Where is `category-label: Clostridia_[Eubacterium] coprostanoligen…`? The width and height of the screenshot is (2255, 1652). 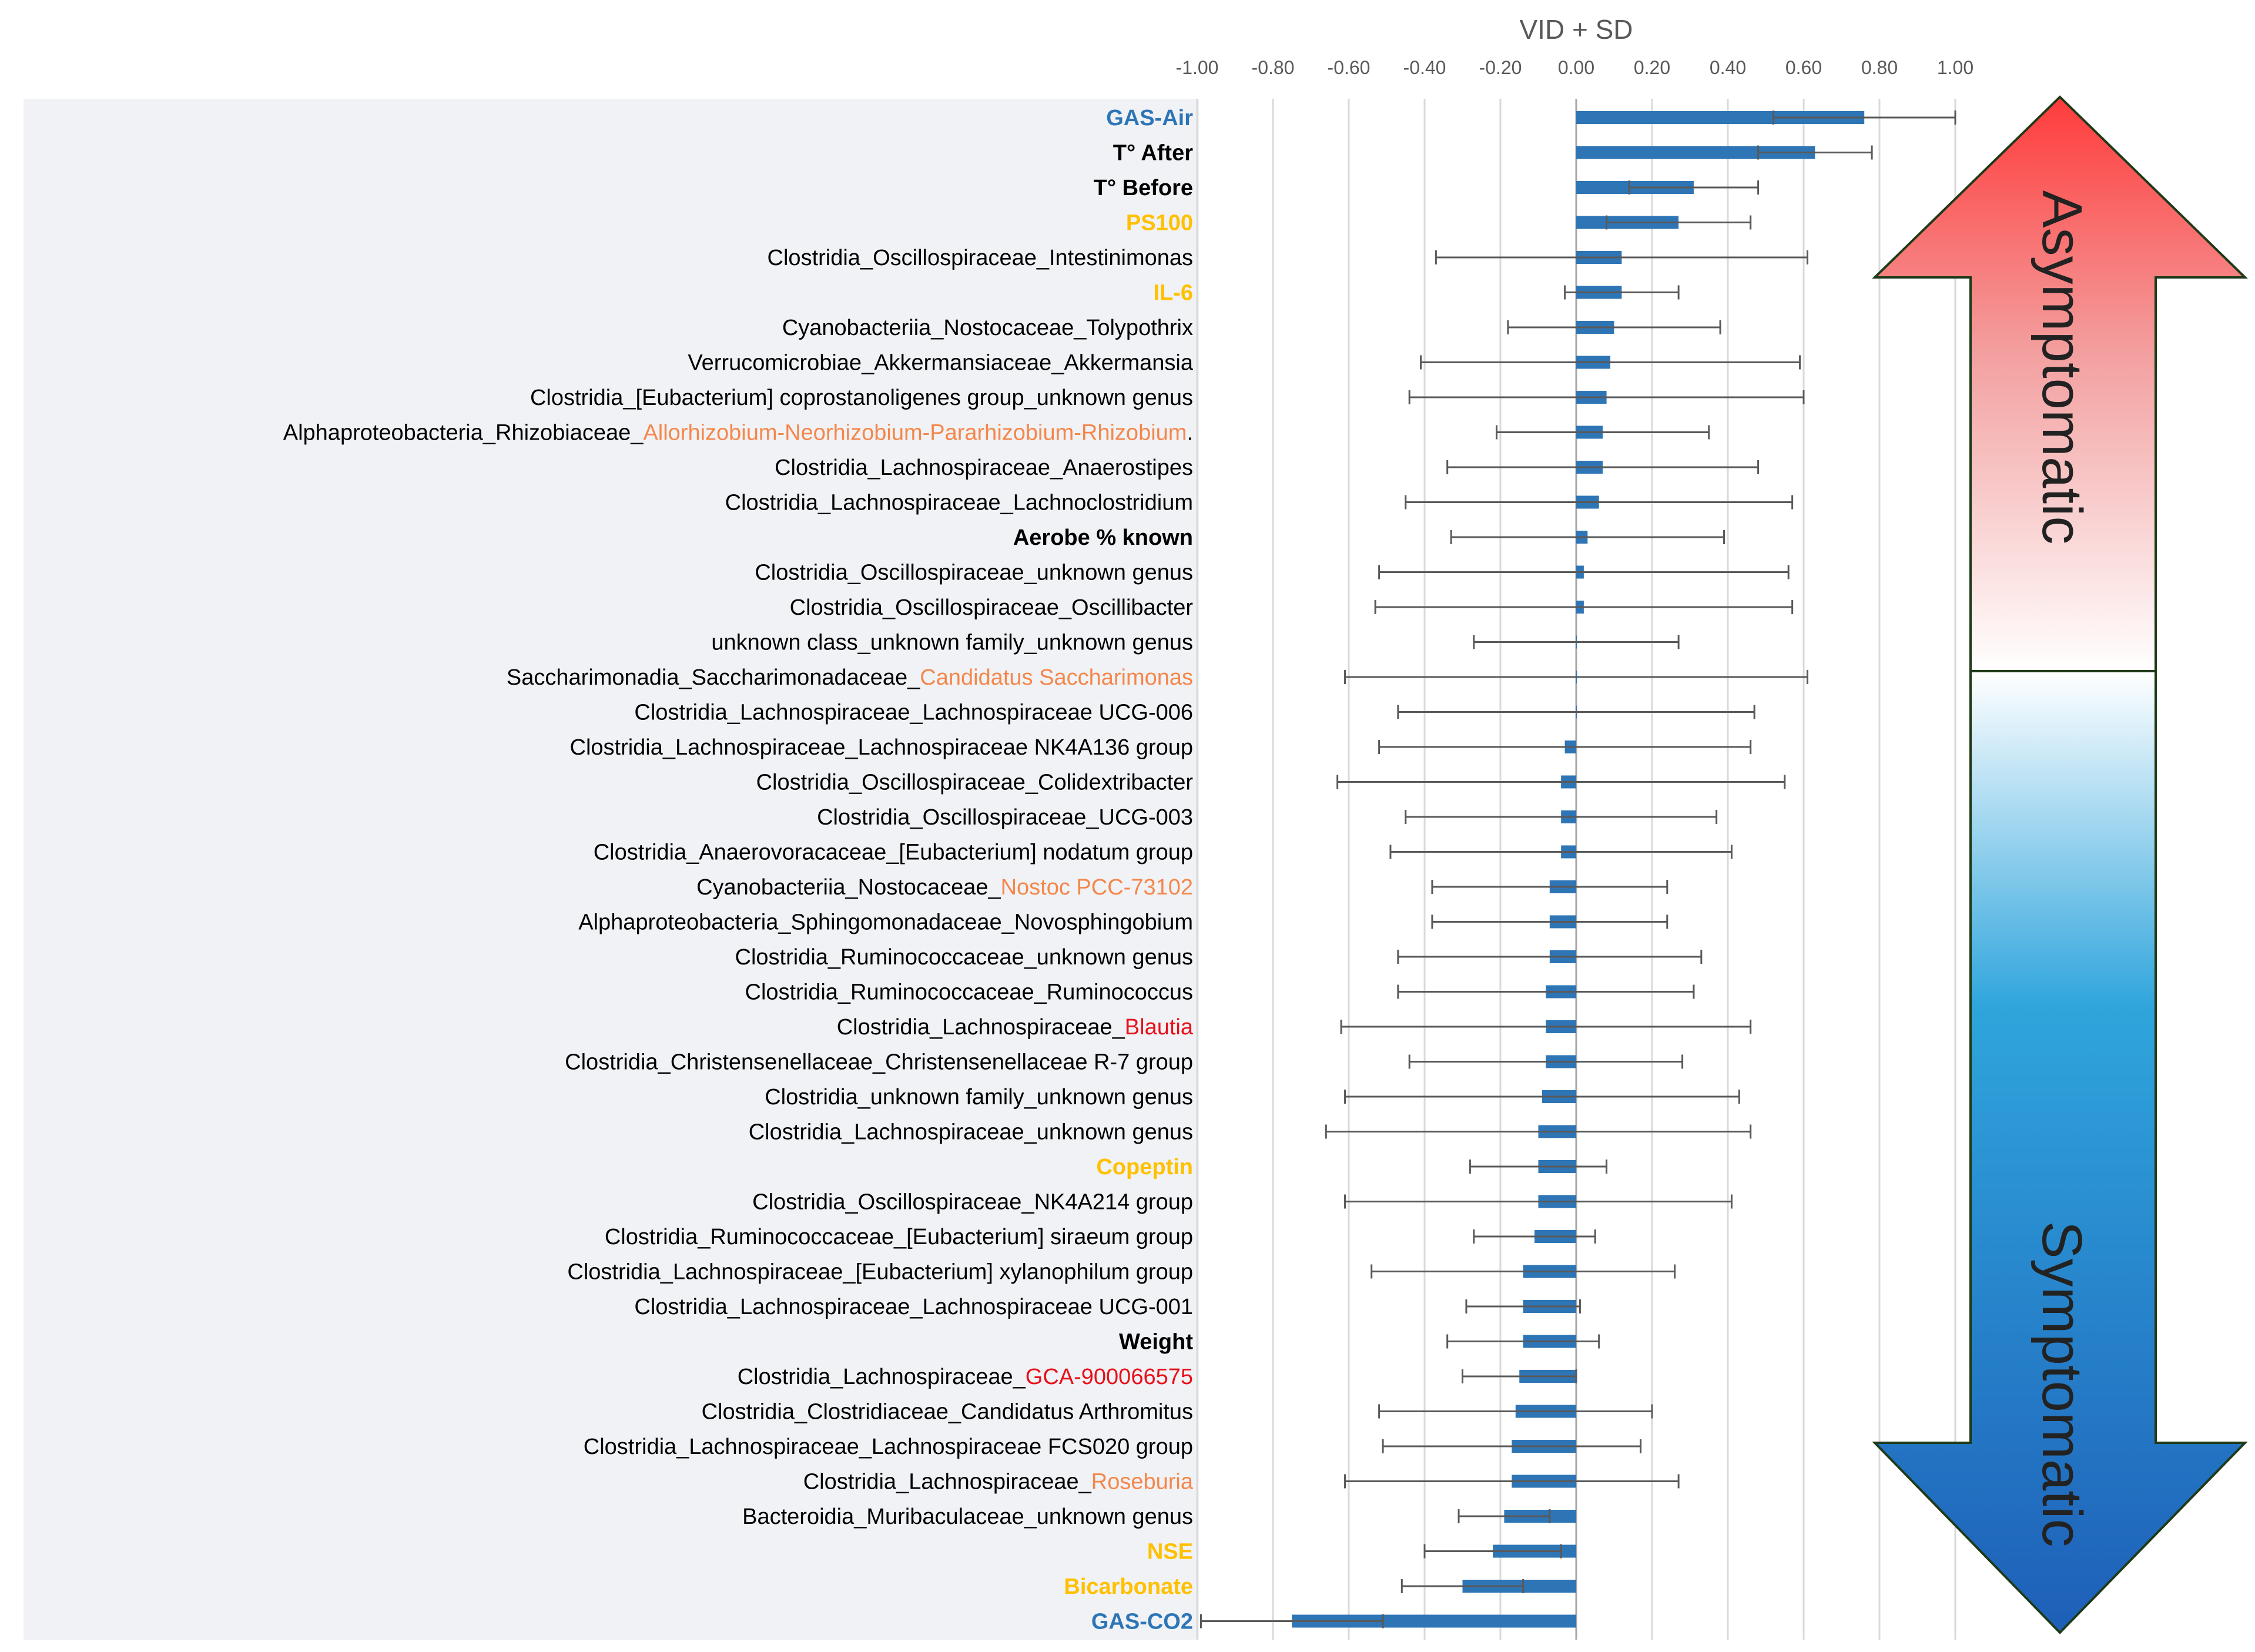 category-label: Clostridia_[Eubacterium] coprostanoligen… is located at coordinates (861, 398).